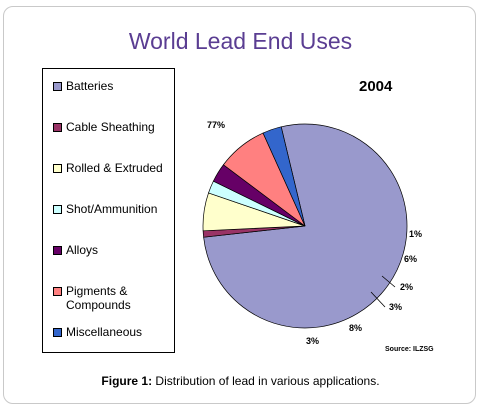  Describe the element at coordinates (409, 349) in the screenshot. I see `chart-source: Source: ILZSG` at that location.